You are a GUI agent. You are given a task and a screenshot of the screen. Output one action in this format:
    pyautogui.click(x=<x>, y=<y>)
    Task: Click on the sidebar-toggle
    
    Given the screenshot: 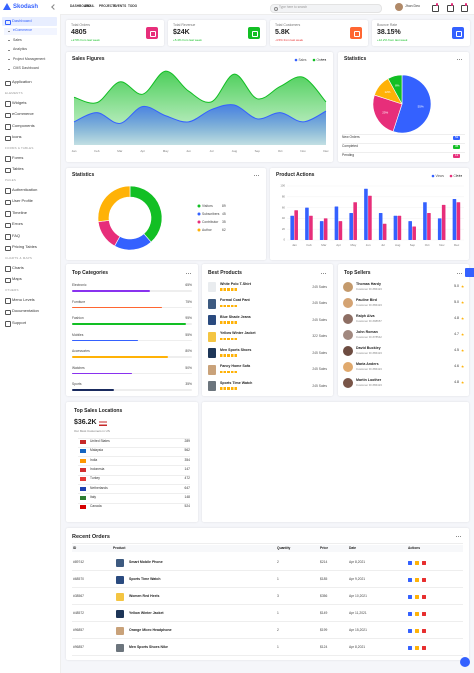 What is the action you would take?
    pyautogui.click(x=54, y=7)
    